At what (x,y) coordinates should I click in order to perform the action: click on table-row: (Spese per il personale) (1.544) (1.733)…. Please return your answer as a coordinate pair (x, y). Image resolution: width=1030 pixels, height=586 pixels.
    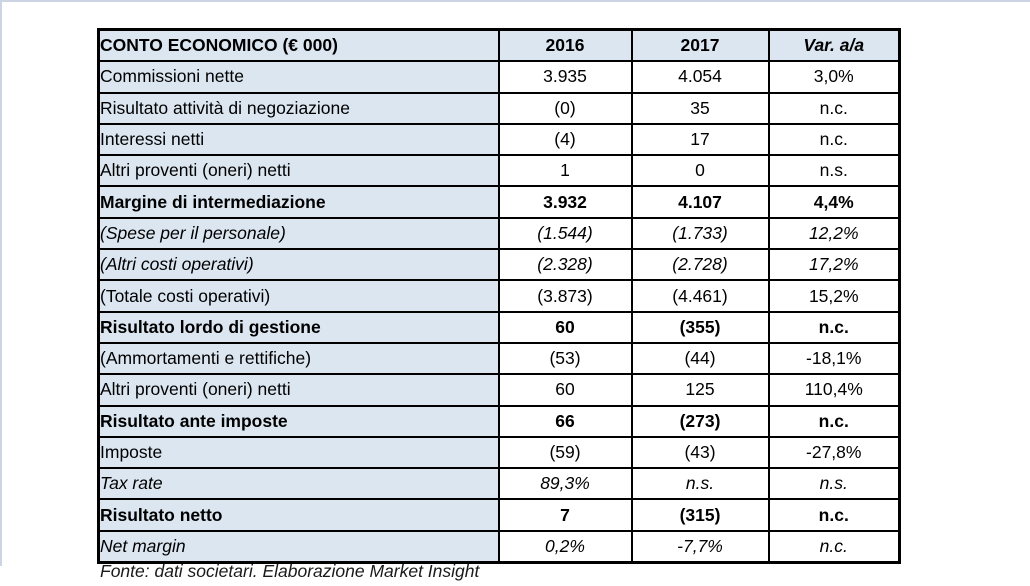
    Looking at the image, I should click on (499, 233).